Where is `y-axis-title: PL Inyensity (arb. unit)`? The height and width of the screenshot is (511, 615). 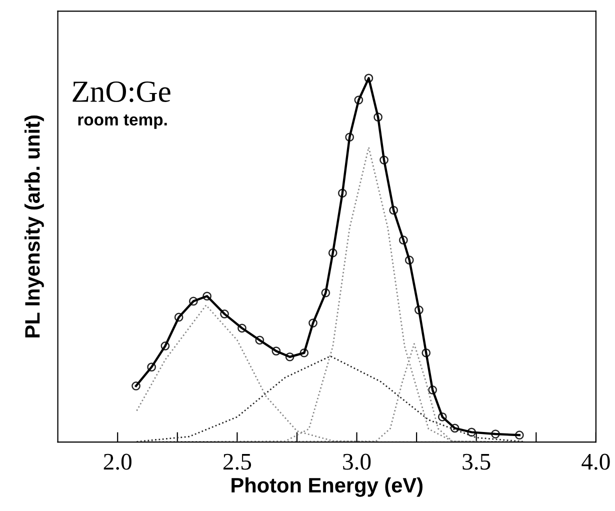 y-axis-title: PL Inyensity (arb. unit) is located at coordinates (34, 227).